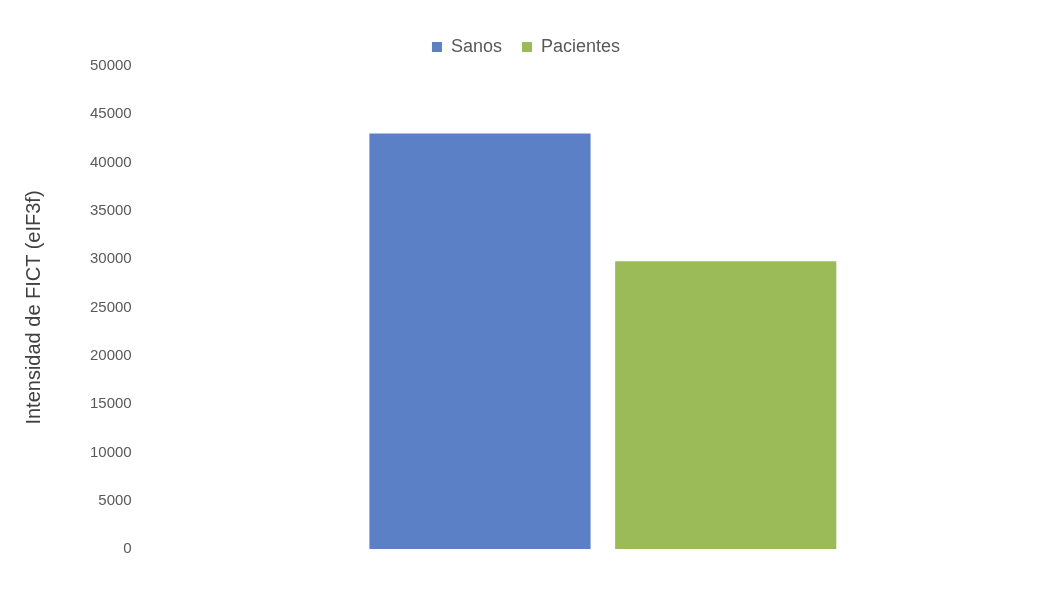 The image size is (1052, 602). What do you see at coordinates (476, 45) in the screenshot?
I see `legend-label: Sanos` at bounding box center [476, 45].